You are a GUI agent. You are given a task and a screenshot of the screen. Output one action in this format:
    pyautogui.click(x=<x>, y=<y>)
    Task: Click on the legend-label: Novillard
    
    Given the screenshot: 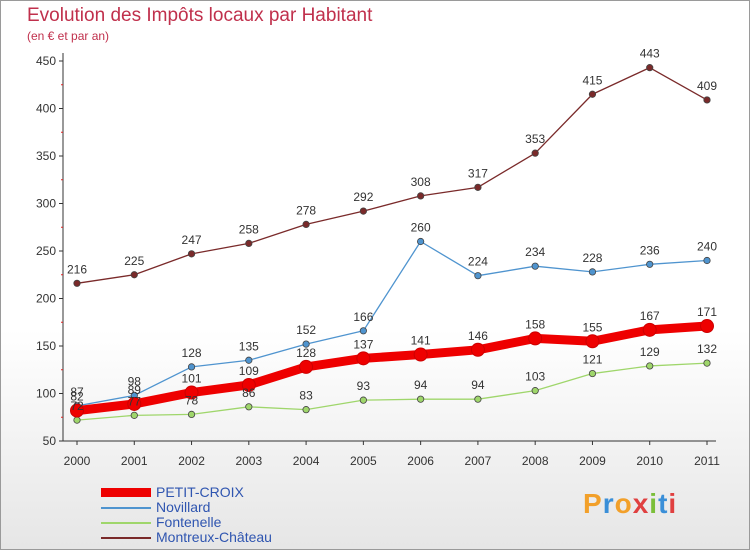 What is the action you would take?
    pyautogui.click(x=183, y=507)
    